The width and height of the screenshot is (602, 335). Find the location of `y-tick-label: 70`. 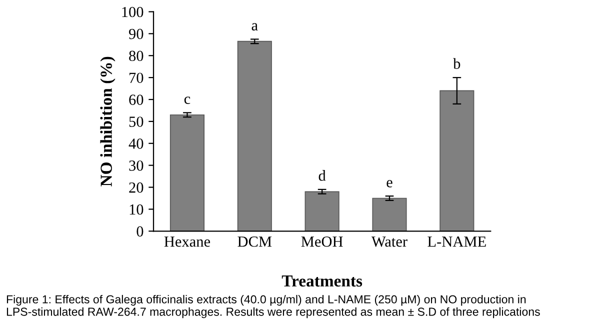

y-tick-label: 70 is located at coordinates (137, 78).